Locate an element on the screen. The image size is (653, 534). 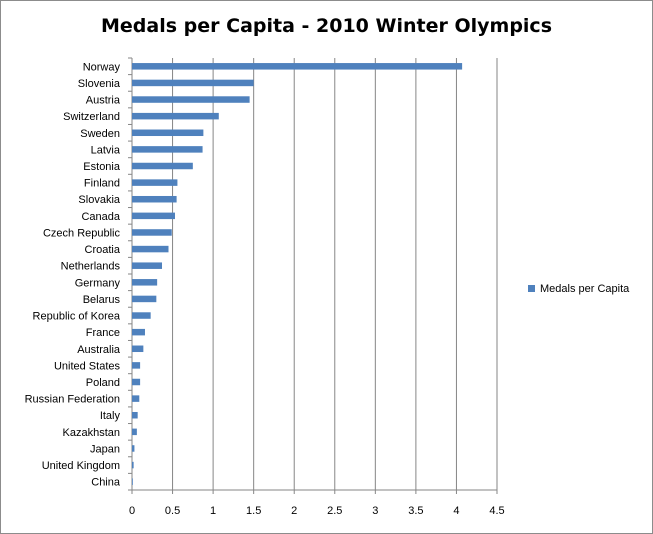
category-label: Australia is located at coordinates (99, 350).